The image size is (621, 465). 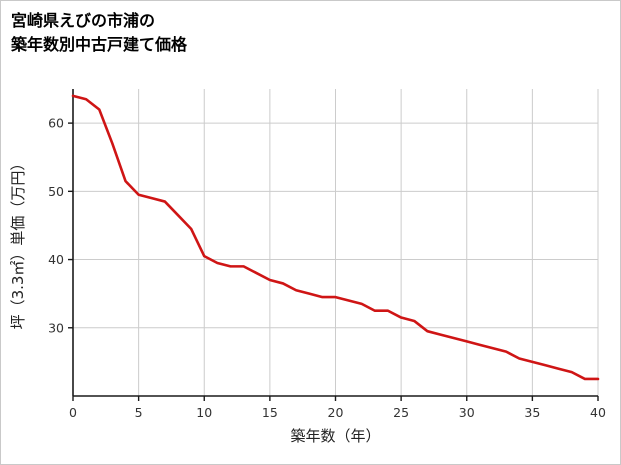 What do you see at coordinates (532, 412) in the screenshot?
I see `x-tick-label: 35` at bounding box center [532, 412].